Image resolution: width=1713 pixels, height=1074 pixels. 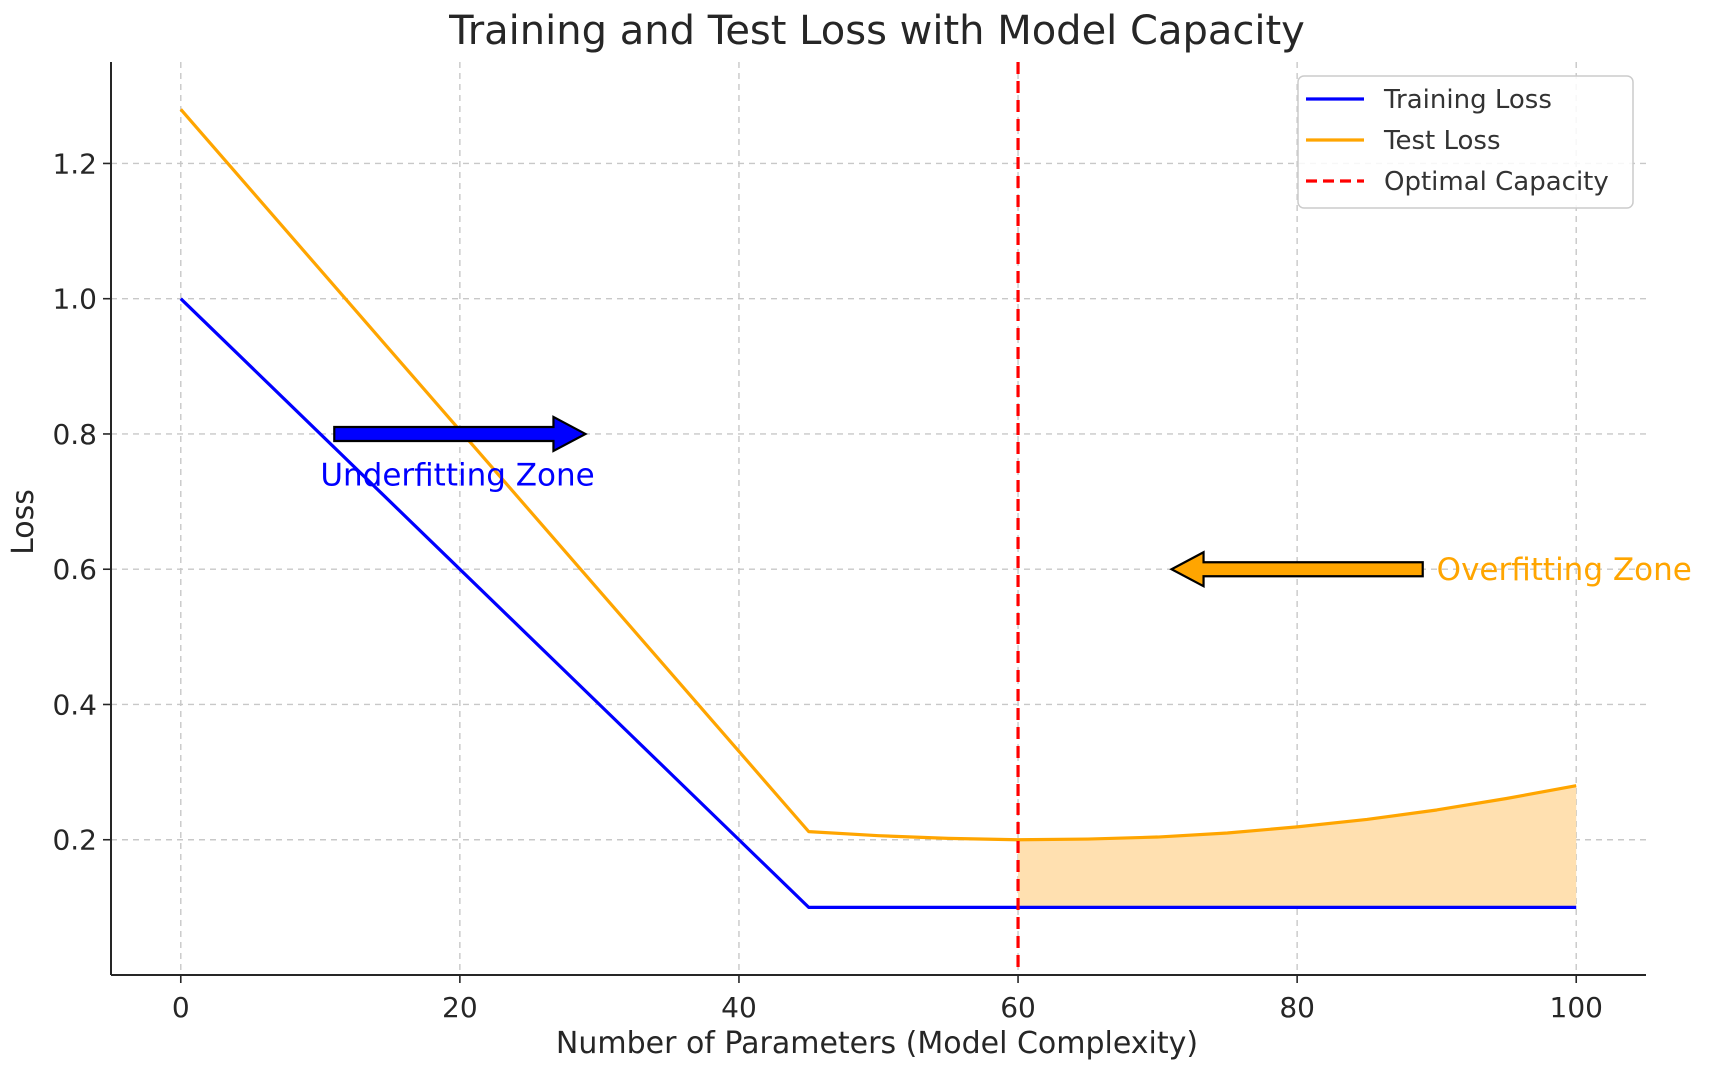 I want to click on y-tick-label: 1.0, so click(x=74, y=299).